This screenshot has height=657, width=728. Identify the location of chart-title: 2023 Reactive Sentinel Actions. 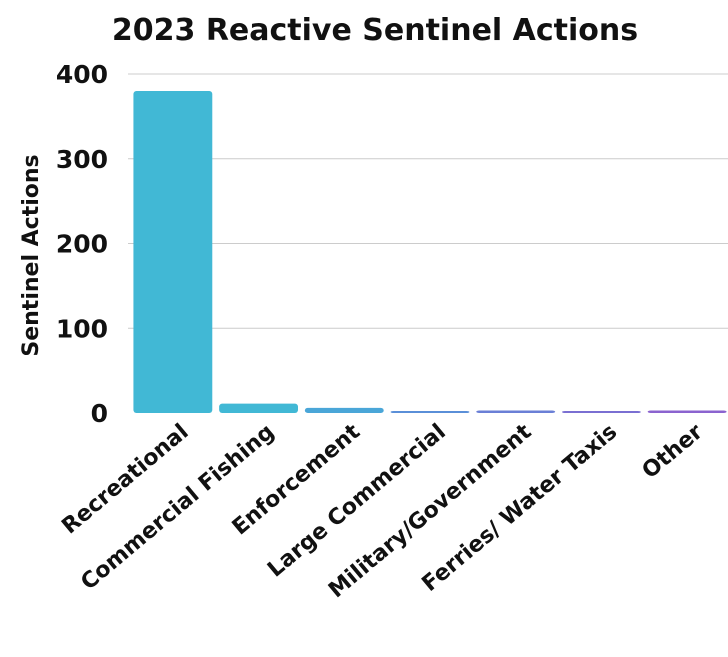
(375, 30).